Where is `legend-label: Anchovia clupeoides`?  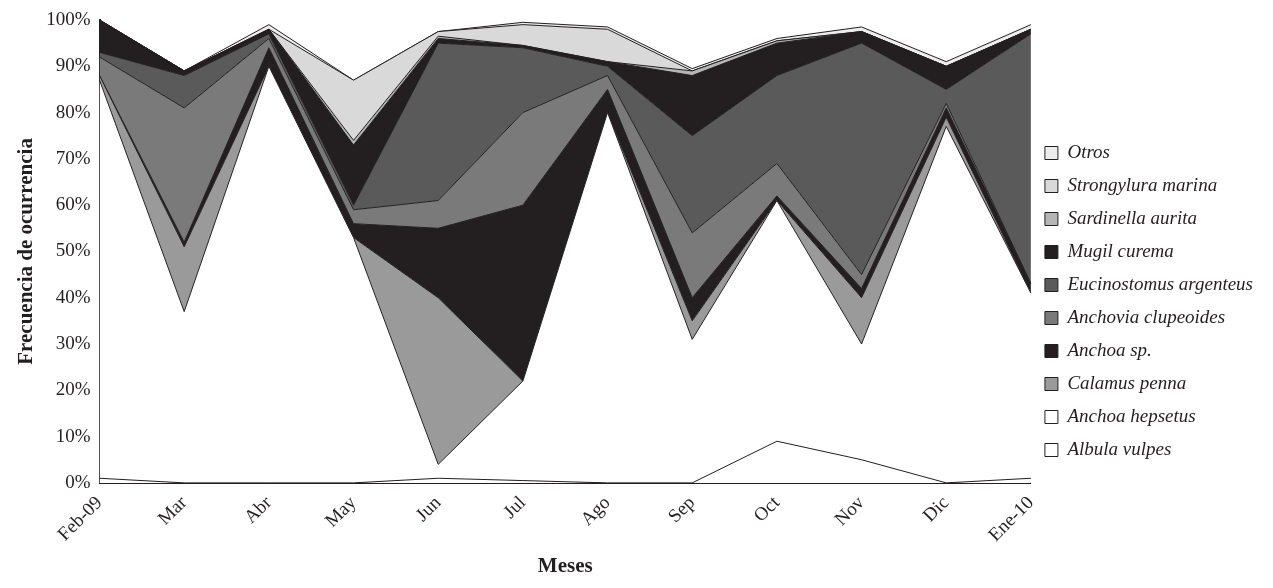
legend-label: Anchovia clupeoides is located at coordinates (1145, 316).